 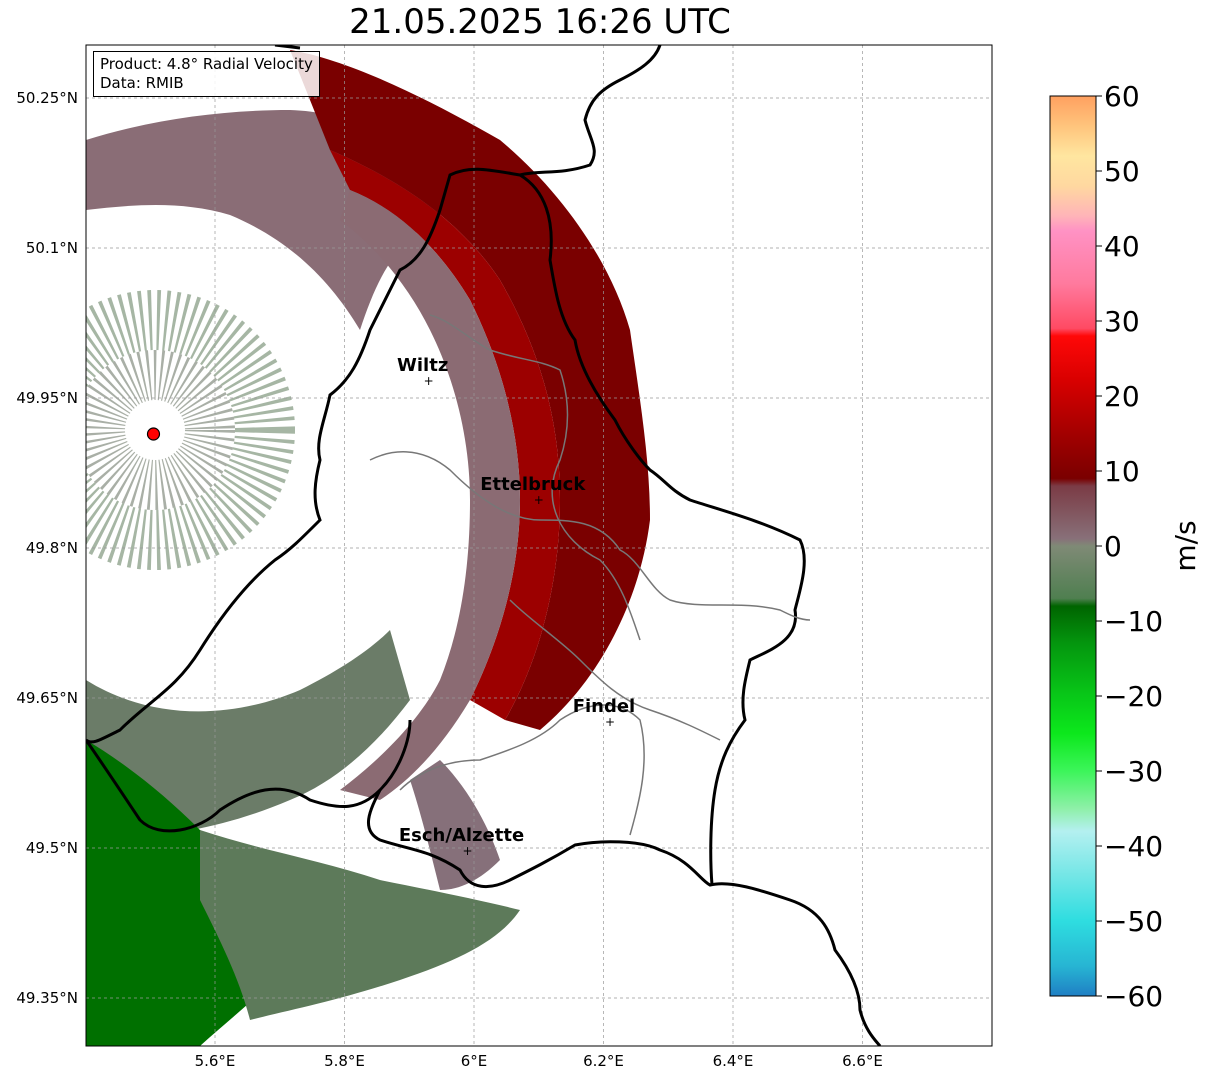 I want to click on colorbar-tick-label: 60, so click(x=1122, y=96).